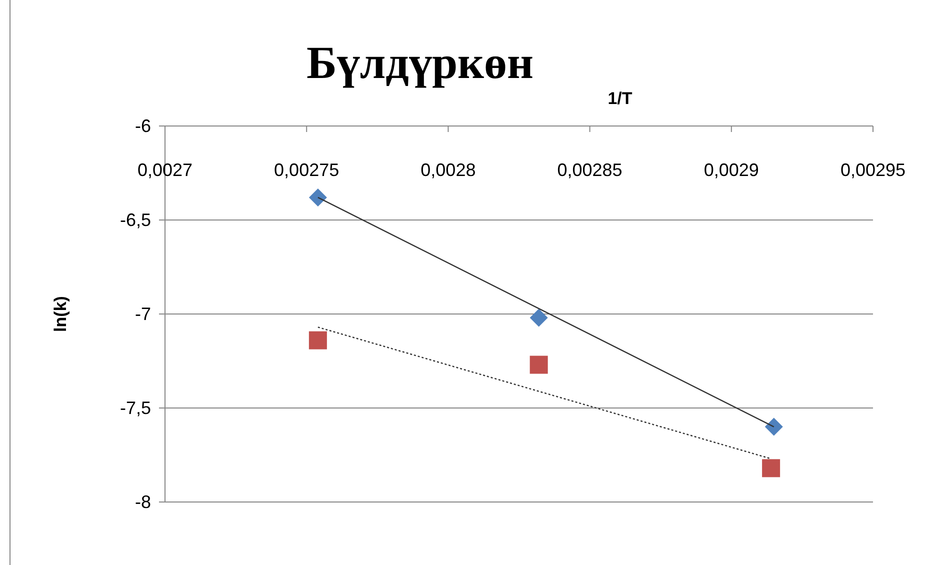  What do you see at coordinates (165, 170) in the screenshot?
I see `x-tick-label: 0,0027` at bounding box center [165, 170].